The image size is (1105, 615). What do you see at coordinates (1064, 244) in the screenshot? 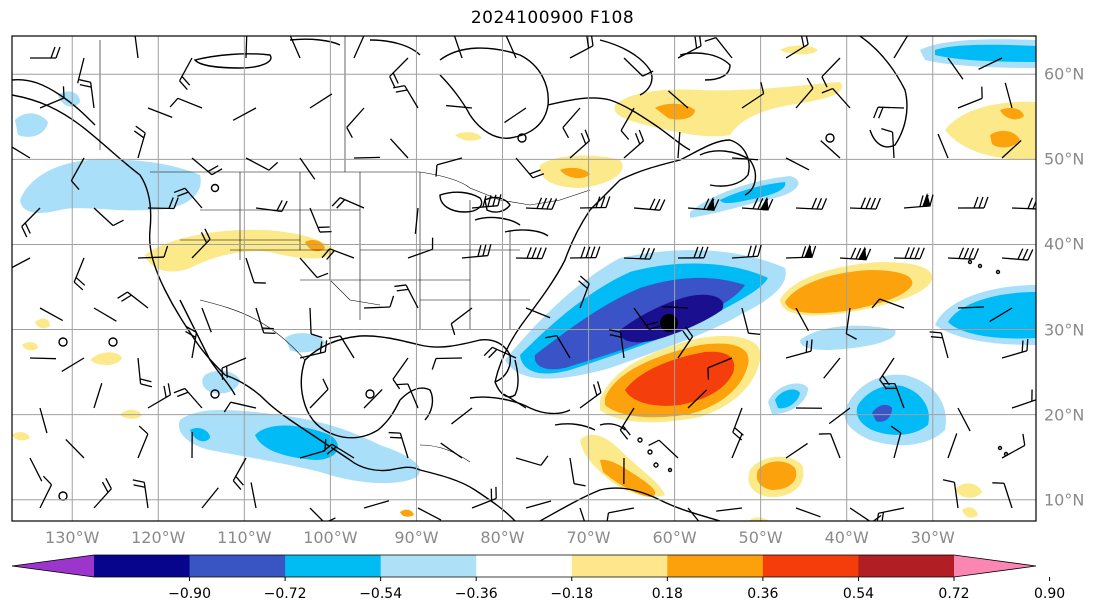
I see `lat-tick-label: 40°N` at bounding box center [1064, 244].